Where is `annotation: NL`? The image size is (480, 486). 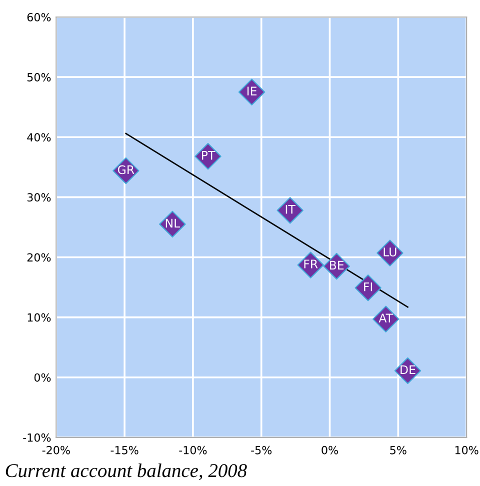 annotation: NL is located at coordinates (173, 223).